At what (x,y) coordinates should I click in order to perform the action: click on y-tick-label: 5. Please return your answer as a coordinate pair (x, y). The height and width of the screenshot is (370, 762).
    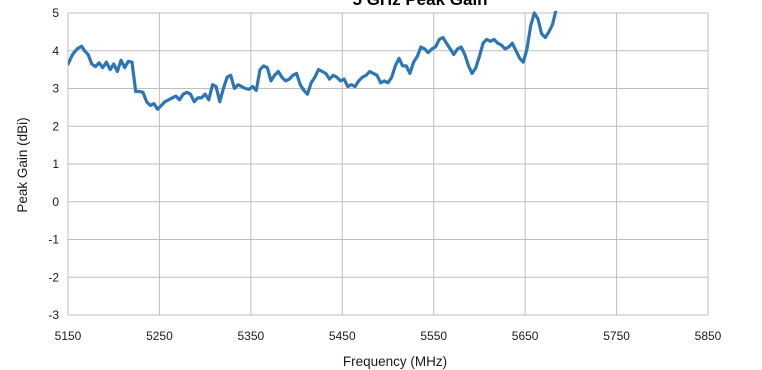
    Looking at the image, I should click on (55, 13).